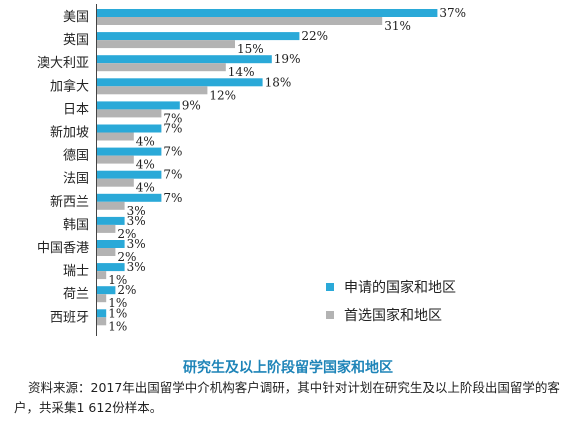 This screenshot has width=576, height=431. What do you see at coordinates (76, 294) in the screenshot?
I see `category-label: 荷兰` at bounding box center [76, 294].